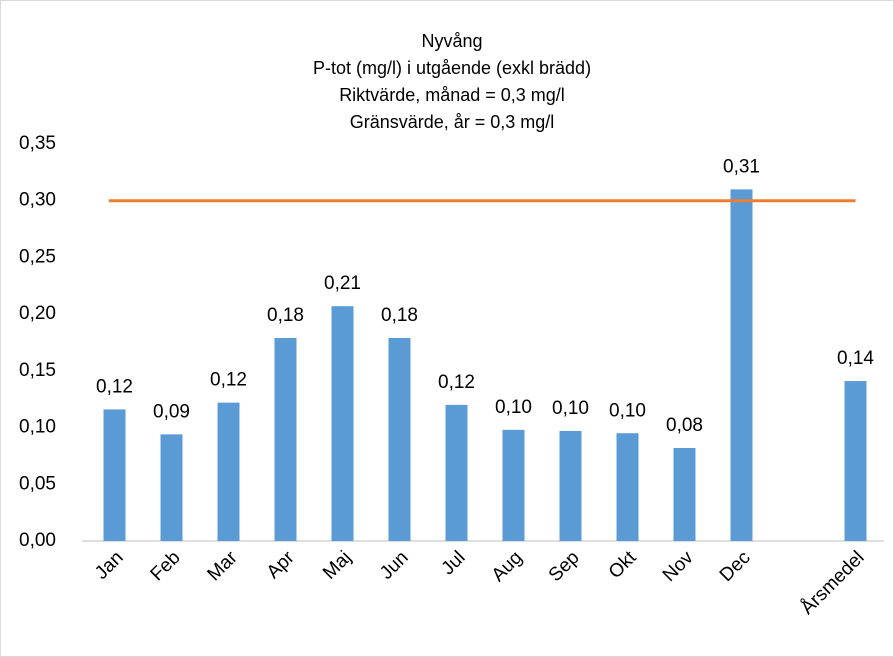 This screenshot has width=894, height=657. I want to click on chart-title: Riktvärde, månad = 0,3 mg/l, so click(452, 95).